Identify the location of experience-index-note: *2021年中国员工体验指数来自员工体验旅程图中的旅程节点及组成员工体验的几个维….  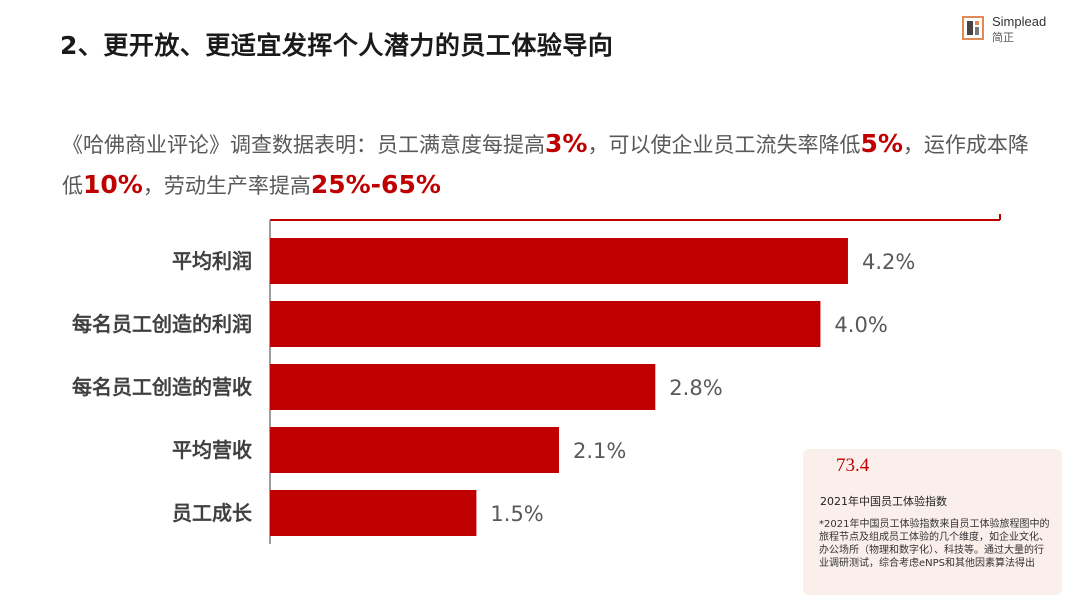
(934, 544).